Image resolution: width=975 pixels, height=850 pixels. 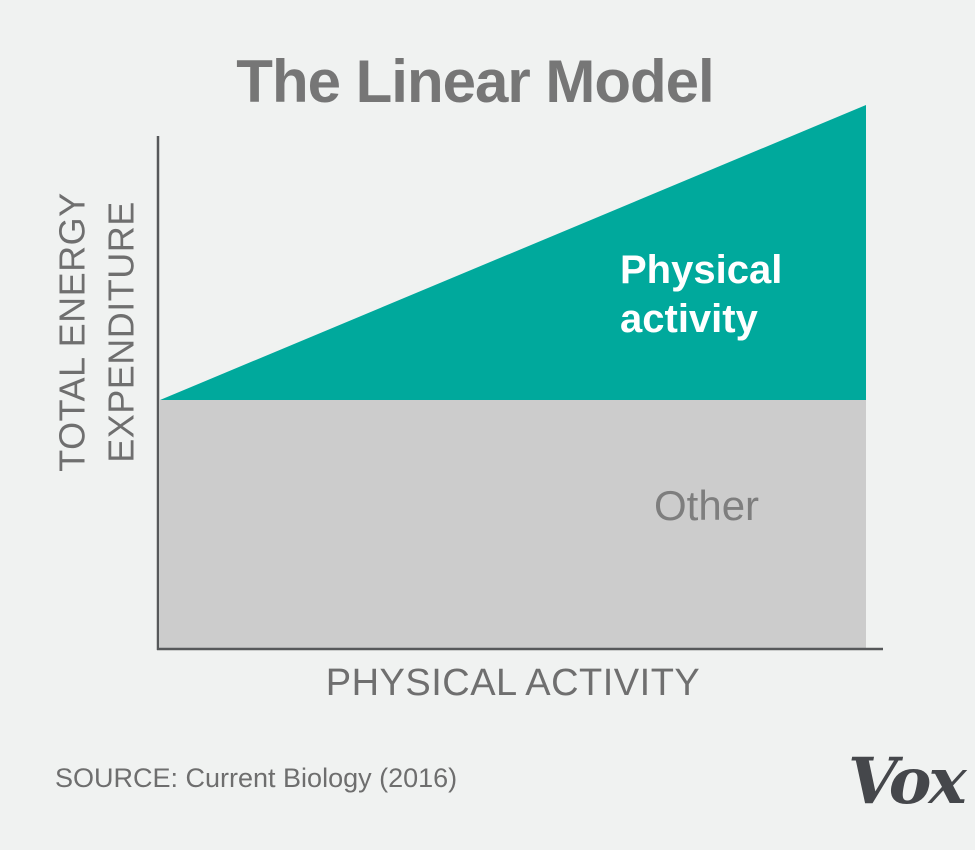 I want to click on y-axis-label: TOTAL ENERGY EXPENDITURE, so click(x=96, y=332).